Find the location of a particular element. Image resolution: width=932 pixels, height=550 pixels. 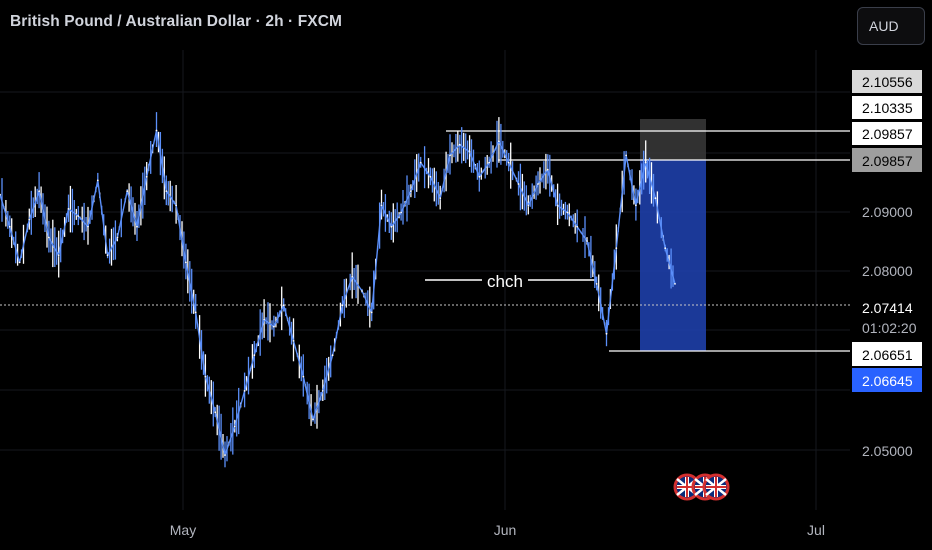

y-tick-label: 2.08000 is located at coordinates (887, 271).